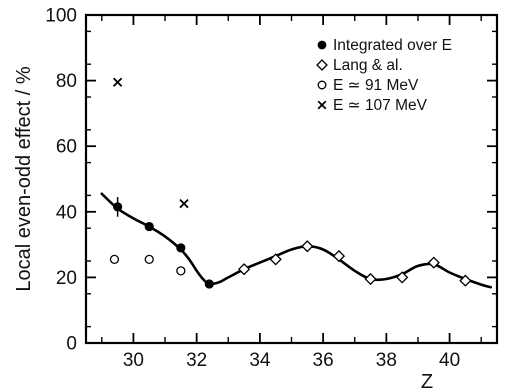 Image resolution: width=510 pixels, height=392 pixels. I want to click on legend-marker-diamond, so click(322, 65).